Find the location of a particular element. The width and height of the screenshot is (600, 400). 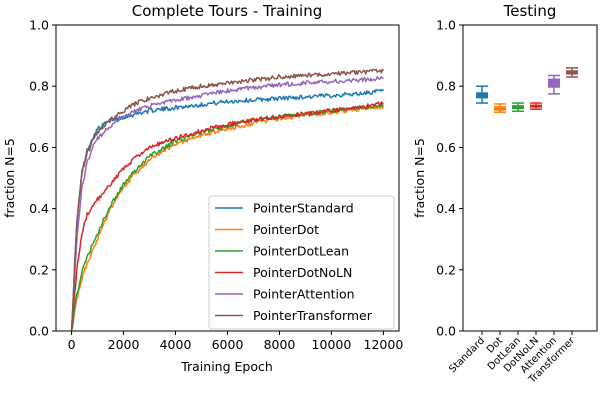

legend-entry: PointerAttention is located at coordinates (304, 294).